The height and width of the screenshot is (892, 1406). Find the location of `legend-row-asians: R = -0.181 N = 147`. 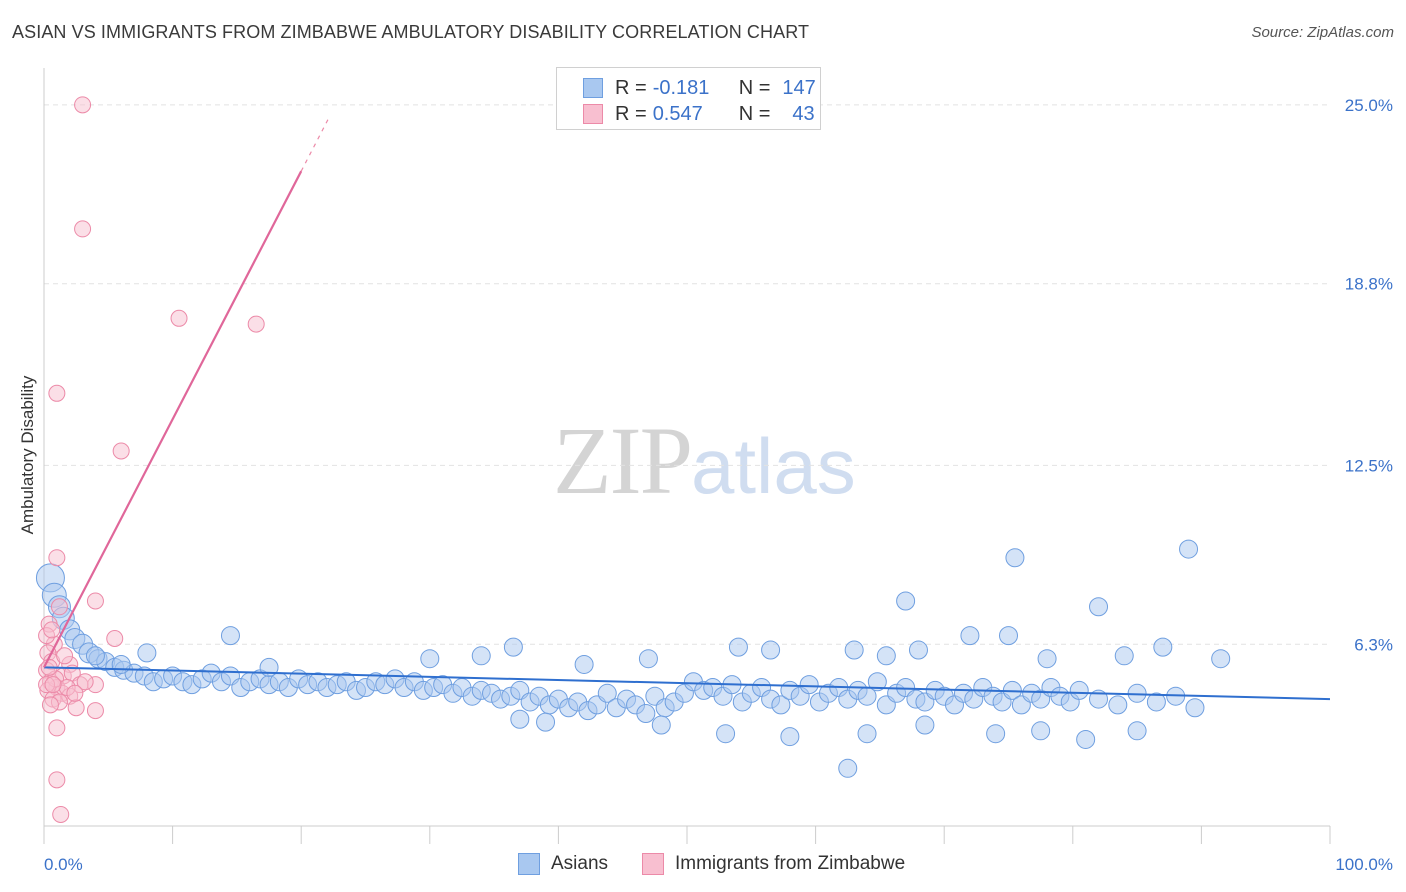

legend-row-asians: R = -0.181 N = 147 is located at coordinates (699, 88).